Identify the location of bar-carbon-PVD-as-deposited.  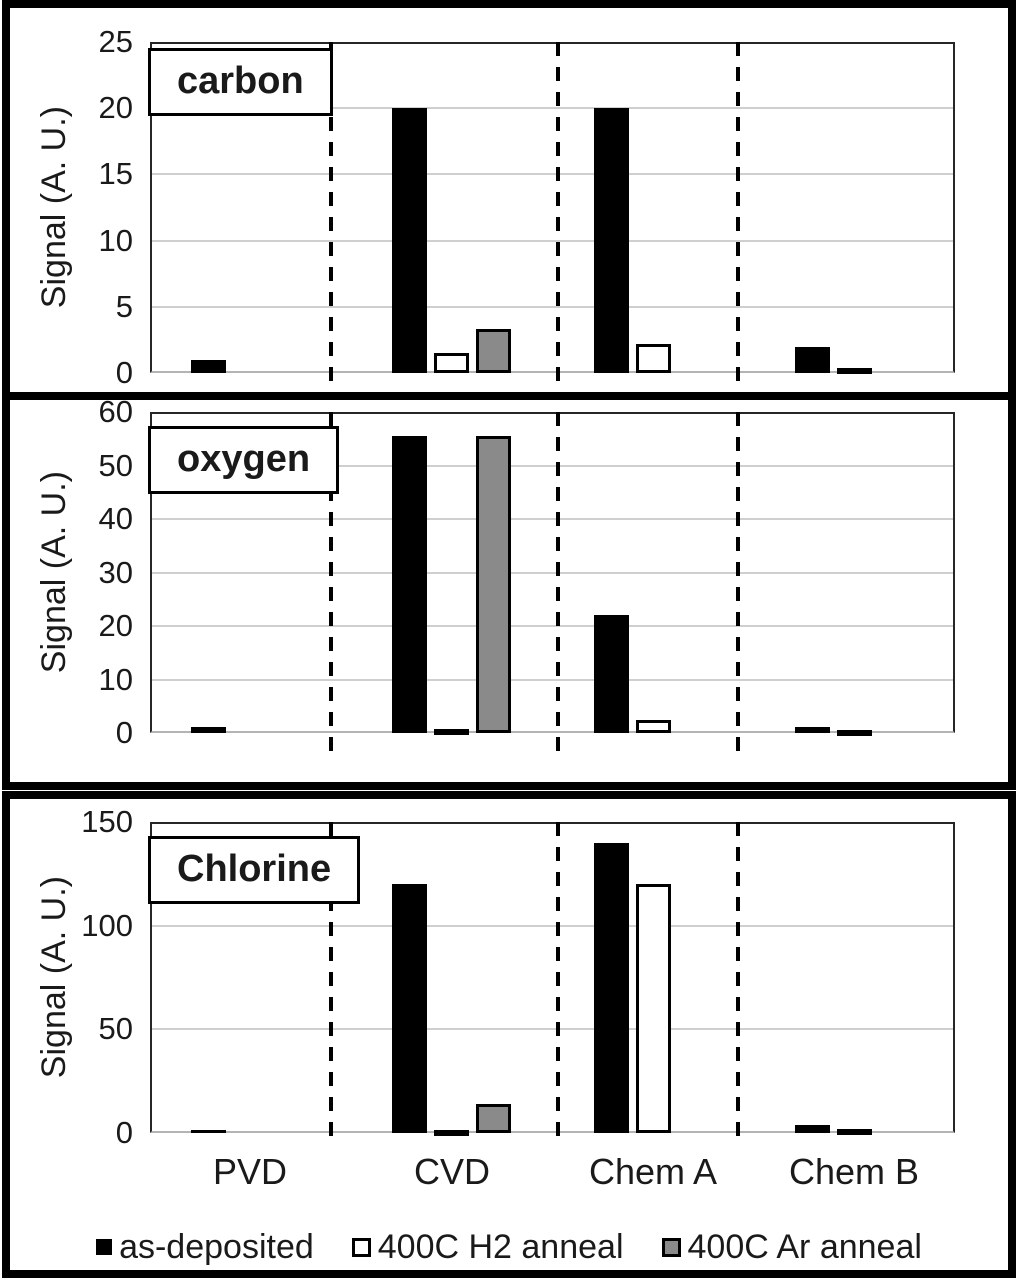
(209, 366).